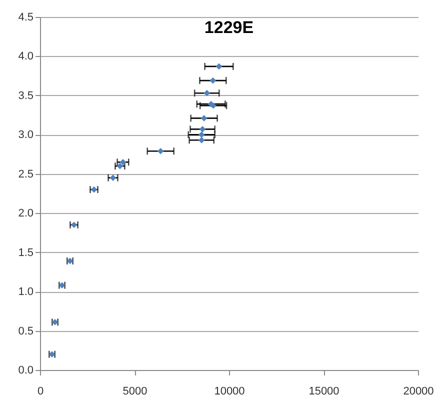 This screenshot has width=434, height=404. I want to click on y-tick-label: 4.5, so click(26, 18).